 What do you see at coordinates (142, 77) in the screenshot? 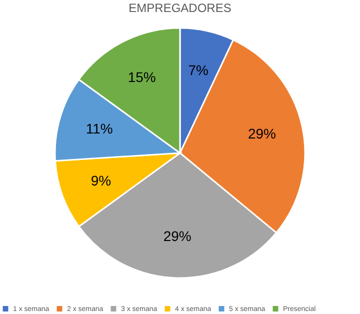
I see `data-label: 15%` at bounding box center [142, 77].